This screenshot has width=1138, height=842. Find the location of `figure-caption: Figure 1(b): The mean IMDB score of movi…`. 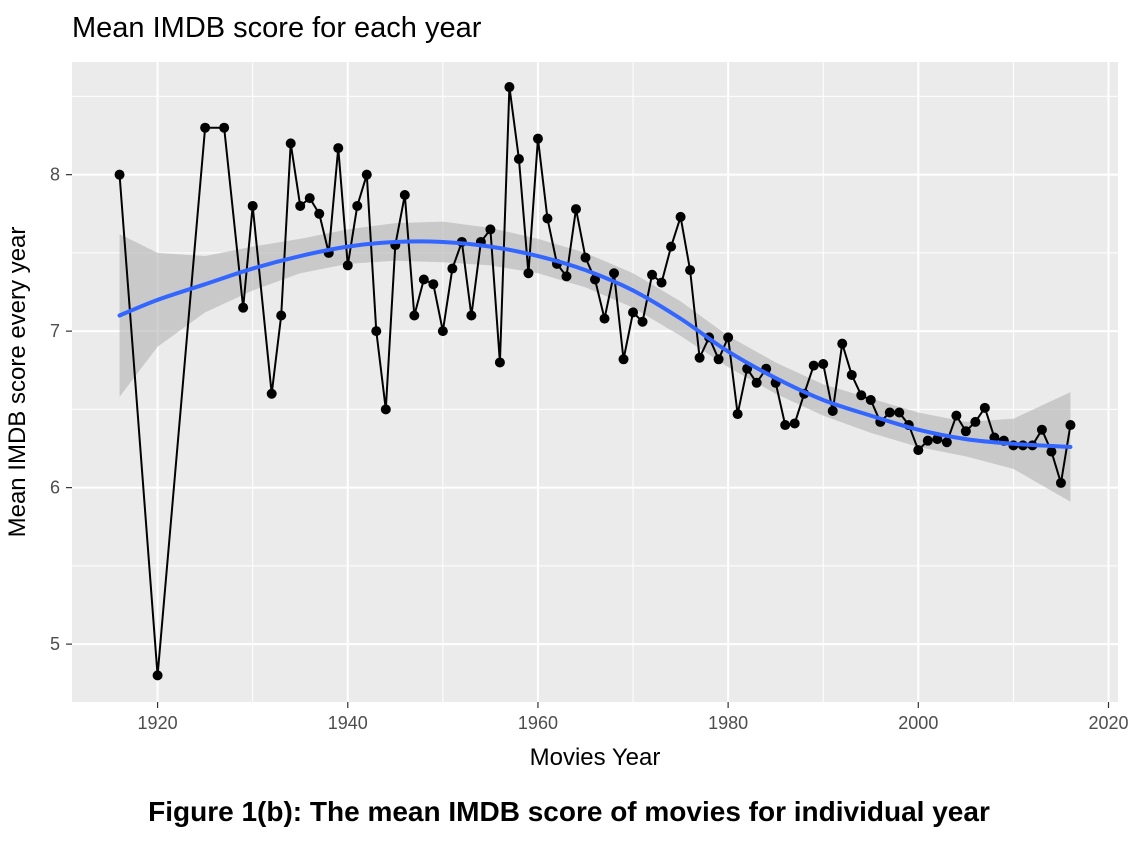

figure-caption: Figure 1(b): The mean IMDB score of movi… is located at coordinates (569, 811).